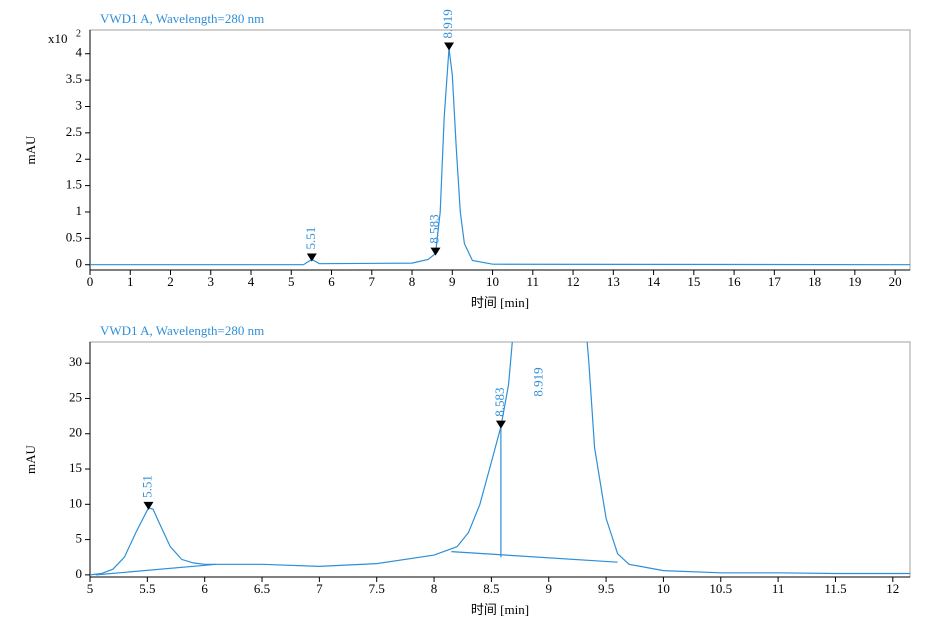 This screenshot has height=630, width=935. Describe the element at coordinates (74, 131) in the screenshot. I see `y-tick-label: 2.5` at that location.